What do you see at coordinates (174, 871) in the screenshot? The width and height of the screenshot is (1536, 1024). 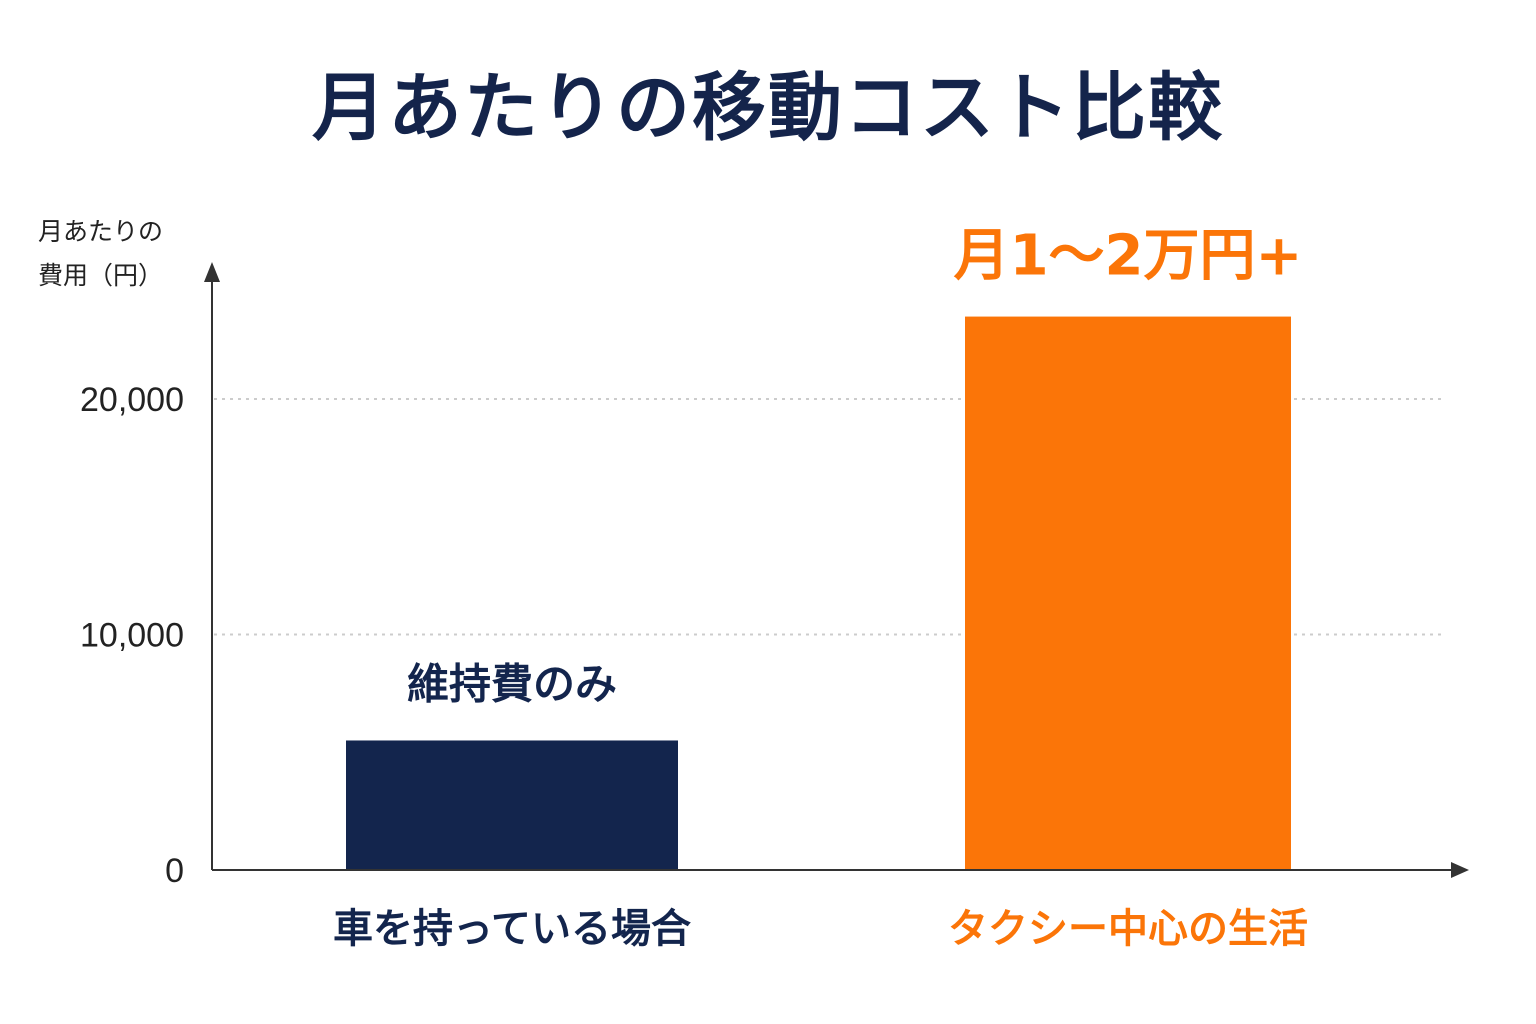 I see `y-tick-label: 0` at bounding box center [174, 871].